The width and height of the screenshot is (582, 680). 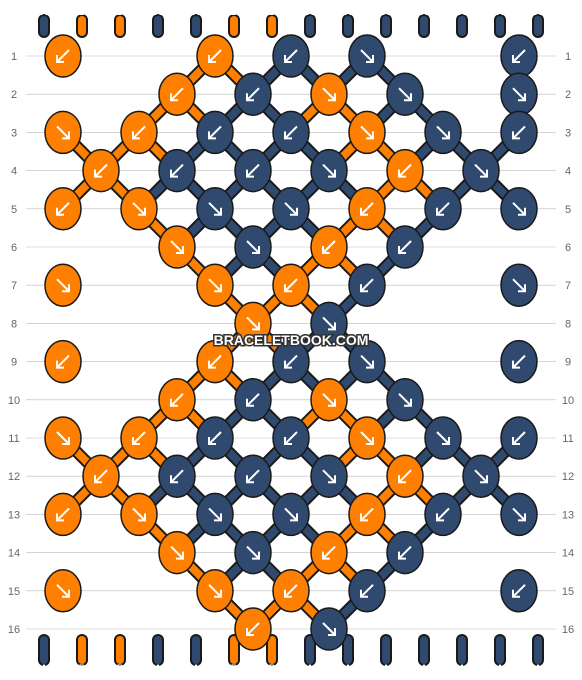 What do you see at coordinates (14, 515) in the screenshot?
I see `row-label-left: 13` at bounding box center [14, 515].